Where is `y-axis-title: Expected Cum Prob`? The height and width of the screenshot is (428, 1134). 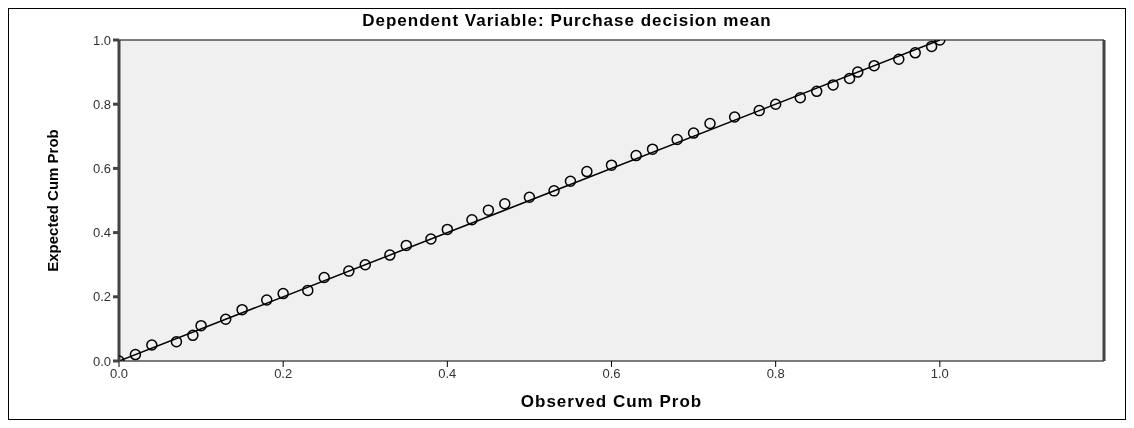 y-axis-title: Expected Cum Prob is located at coordinates (53, 200).